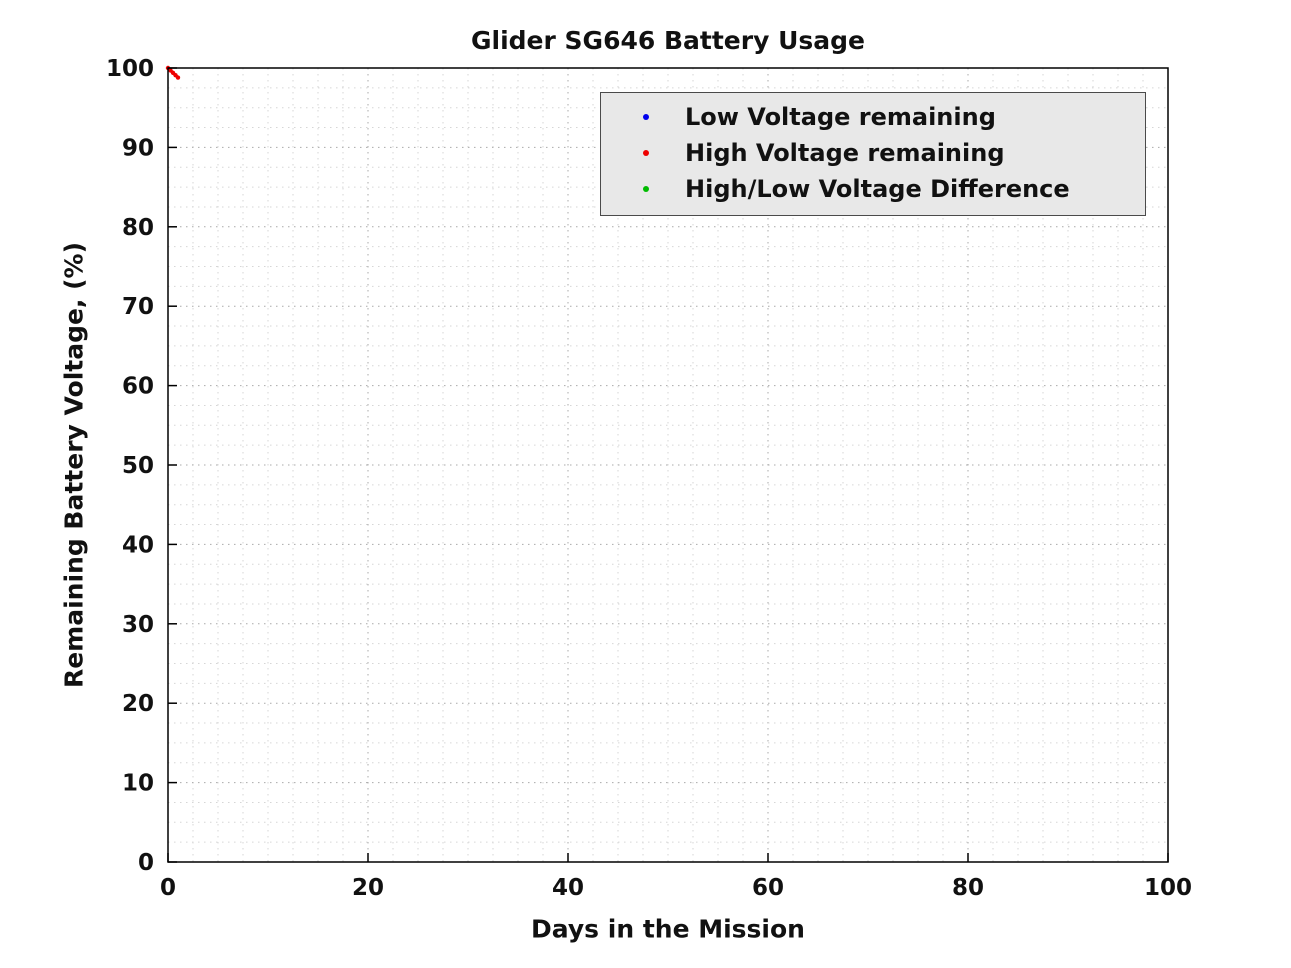 This screenshot has width=1291, height=968. I want to click on svg-text: 10, so click(138, 784).